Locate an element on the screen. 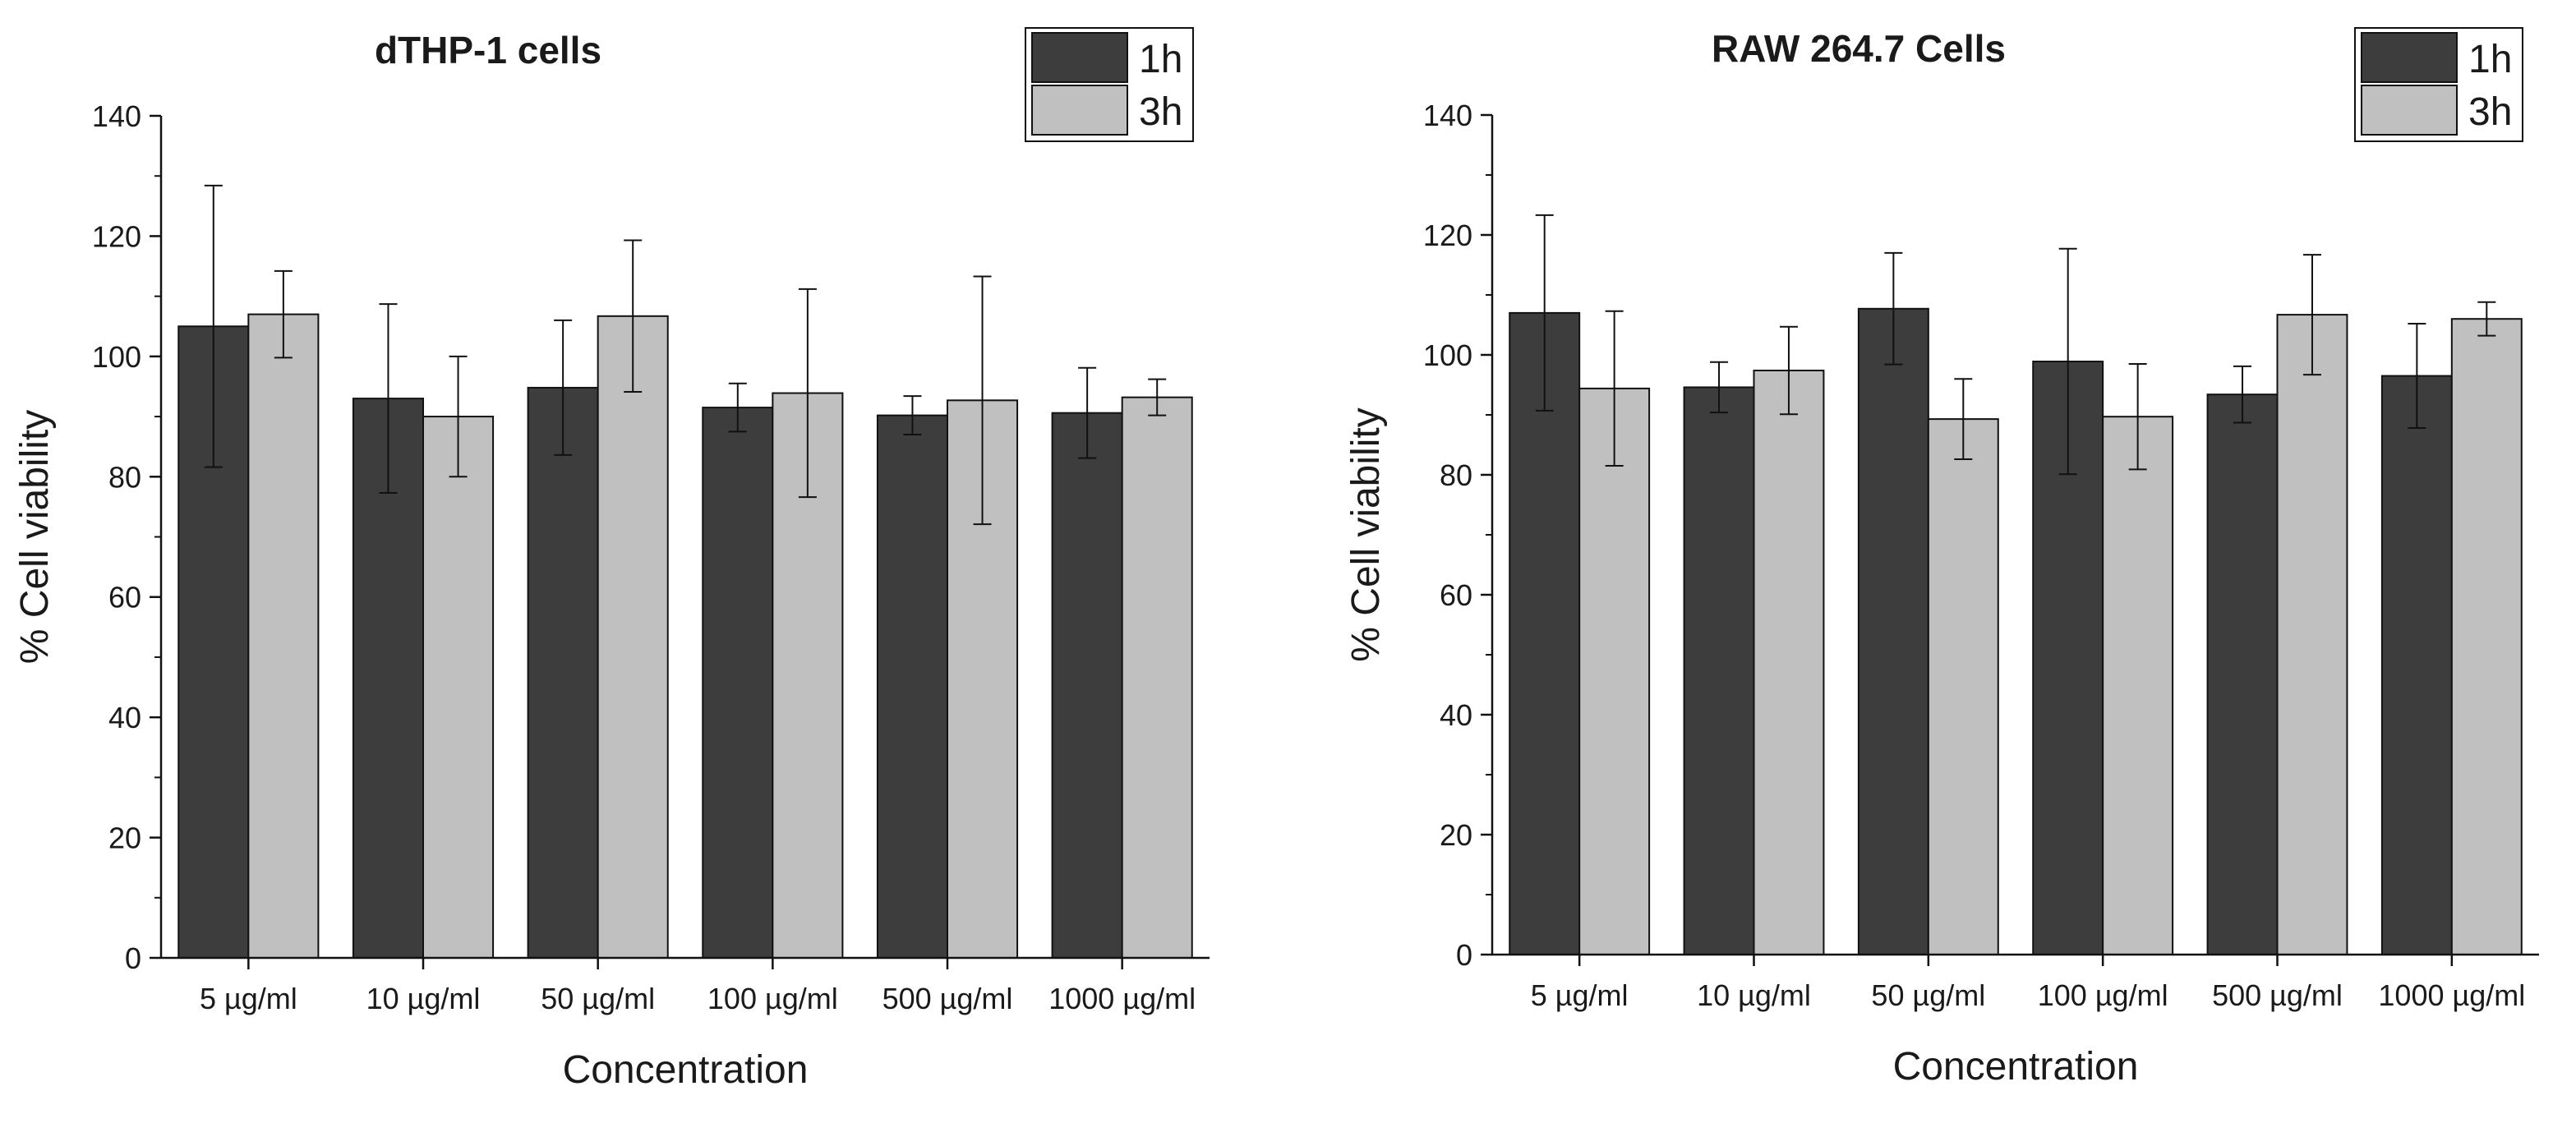  chart-title: RAW 264.7 Cells is located at coordinates (1859, 48).